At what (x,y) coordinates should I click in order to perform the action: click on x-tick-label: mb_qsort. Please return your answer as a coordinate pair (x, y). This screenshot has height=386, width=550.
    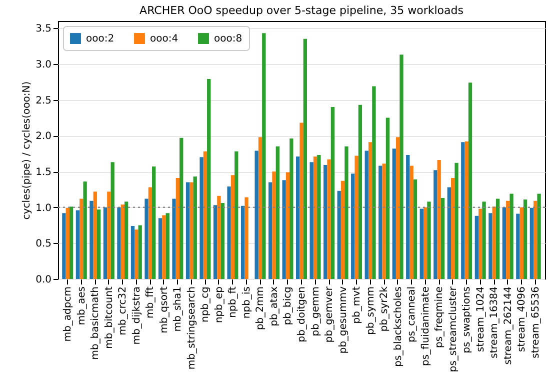
    Looking at the image, I should click on (164, 310).